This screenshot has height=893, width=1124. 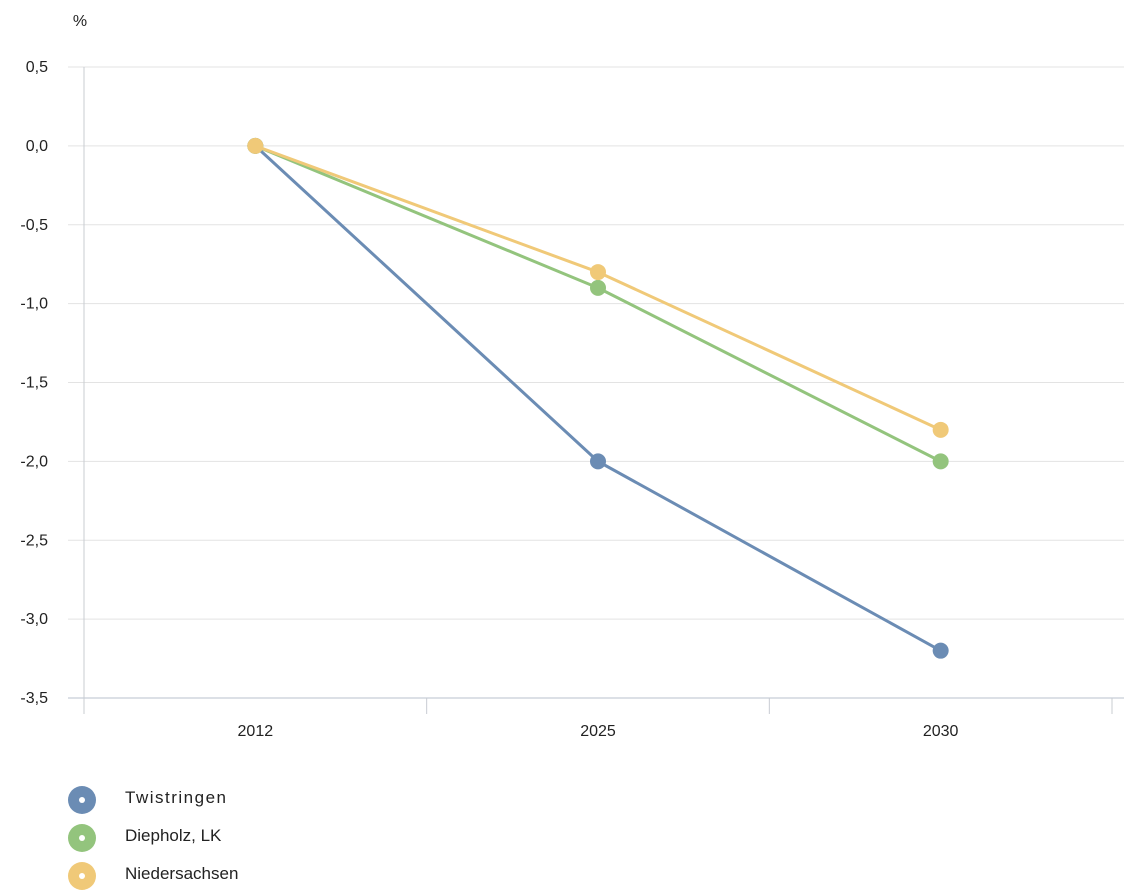 I want to click on legend-label: Diepholz, LK, so click(x=173, y=835).